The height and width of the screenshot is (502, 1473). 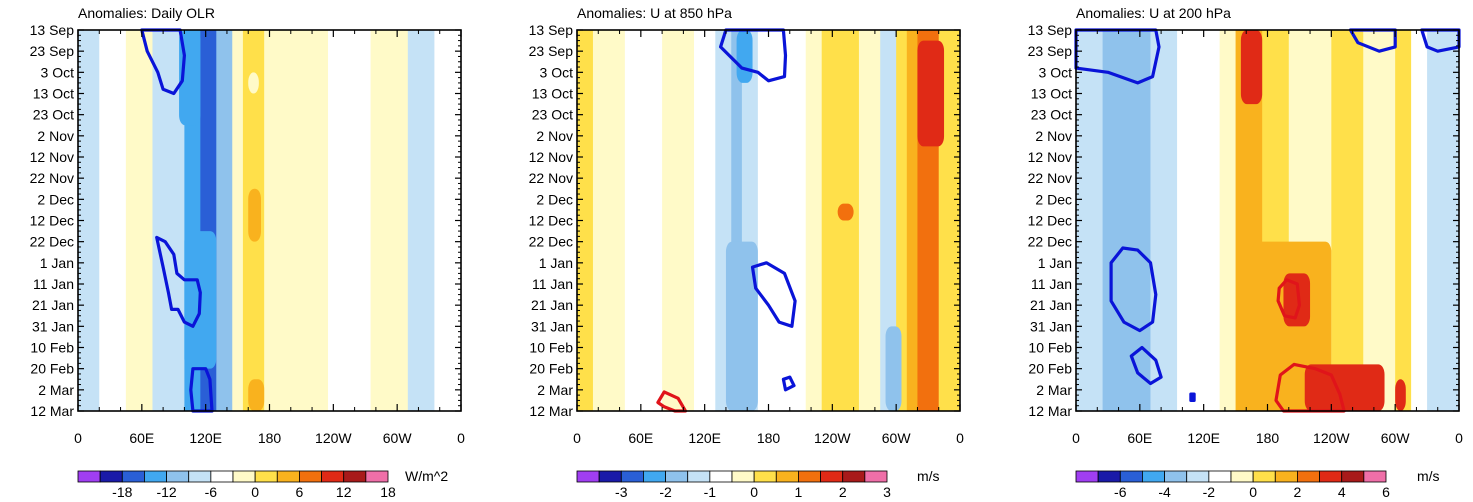 What do you see at coordinates (654, 13) in the screenshot?
I see `panel-title: Anomalies: U at 850 hPa` at bounding box center [654, 13].